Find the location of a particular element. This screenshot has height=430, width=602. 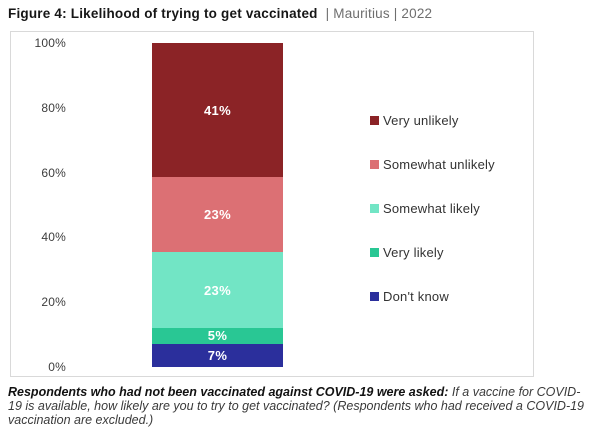

bar-segment-label: 7% is located at coordinates (217, 356).